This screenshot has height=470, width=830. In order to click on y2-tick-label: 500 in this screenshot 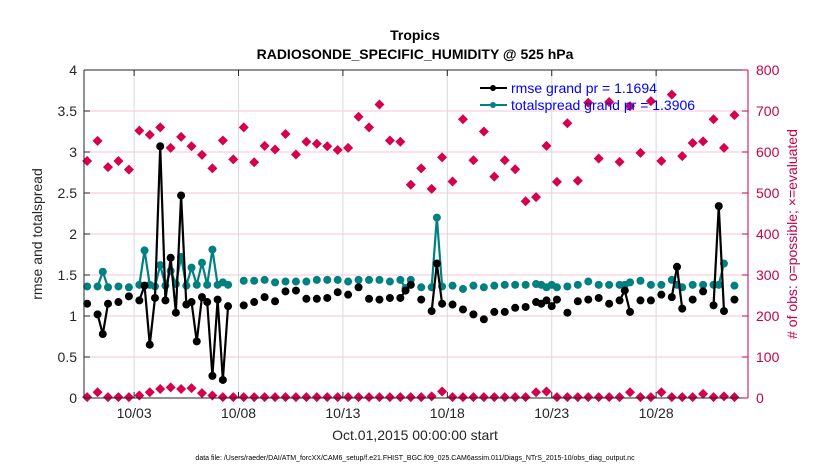, I will do `click(768, 193)`.